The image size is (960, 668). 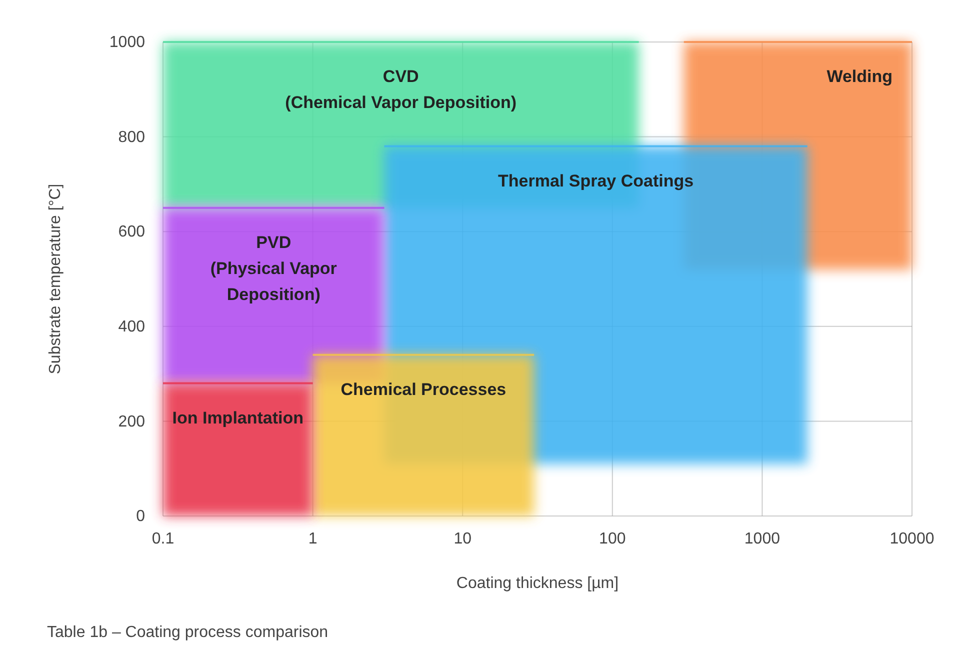 What do you see at coordinates (912, 539) in the screenshot?
I see `x-tick-label: 10000` at bounding box center [912, 539].